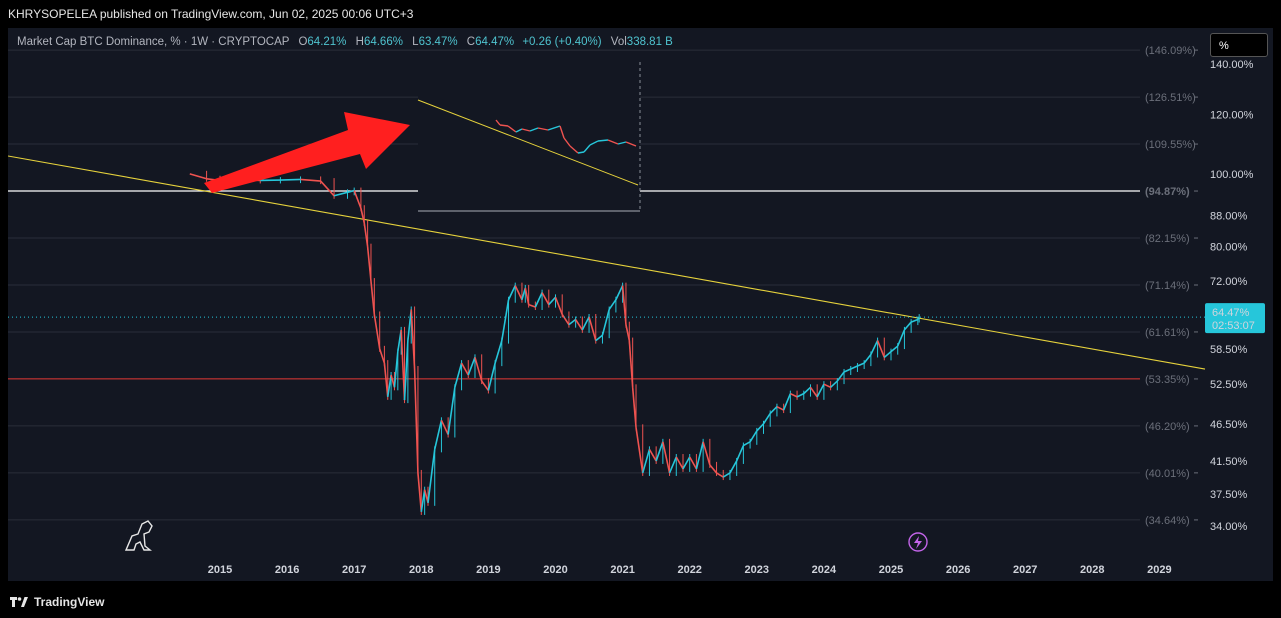  I want to click on tradingview-brand: TradingView, so click(57, 602).